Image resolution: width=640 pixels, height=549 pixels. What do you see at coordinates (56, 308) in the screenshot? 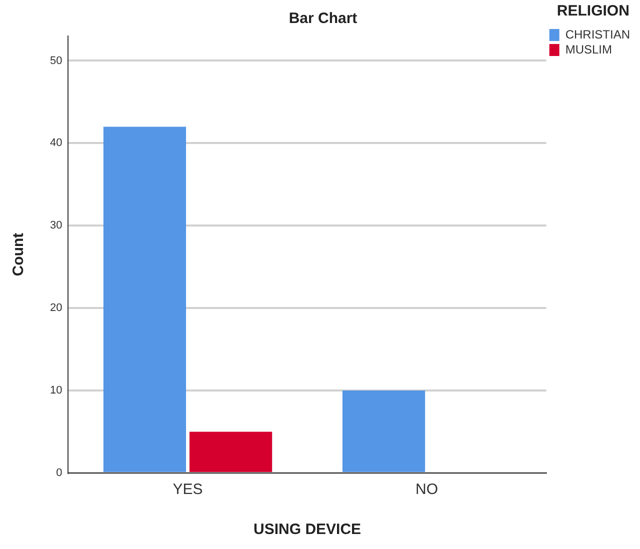
I see `y-tick-label: 20` at bounding box center [56, 308].